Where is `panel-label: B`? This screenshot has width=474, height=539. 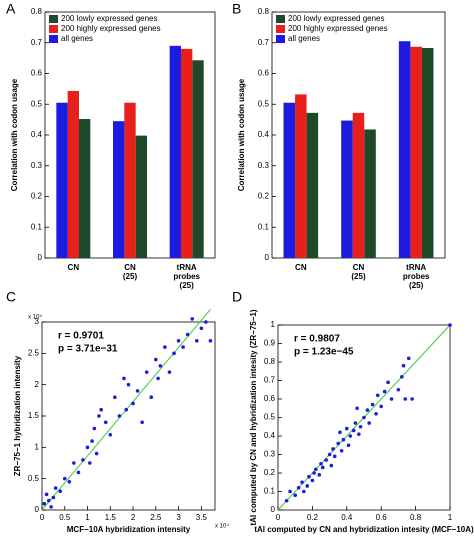
panel-label: B is located at coordinates (236, 9).